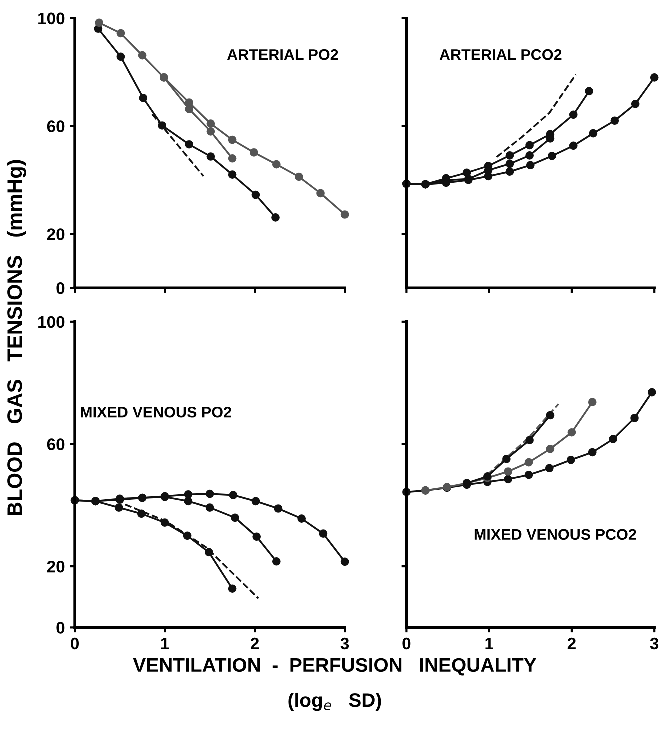 This screenshot has height=735, width=670. Describe the element at coordinates (282, 54) in the screenshot. I see `text: ARTERIAL PO2` at that location.